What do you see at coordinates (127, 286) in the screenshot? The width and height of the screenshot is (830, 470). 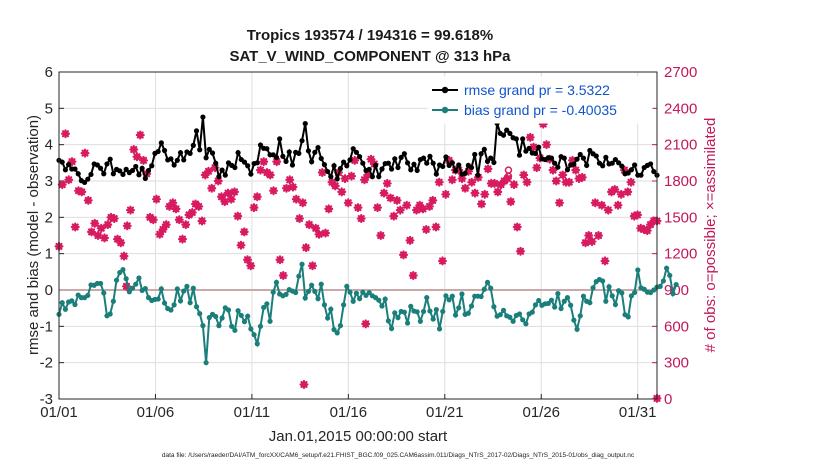 I see `obs-assimilated-outlier` at bounding box center [127, 286].